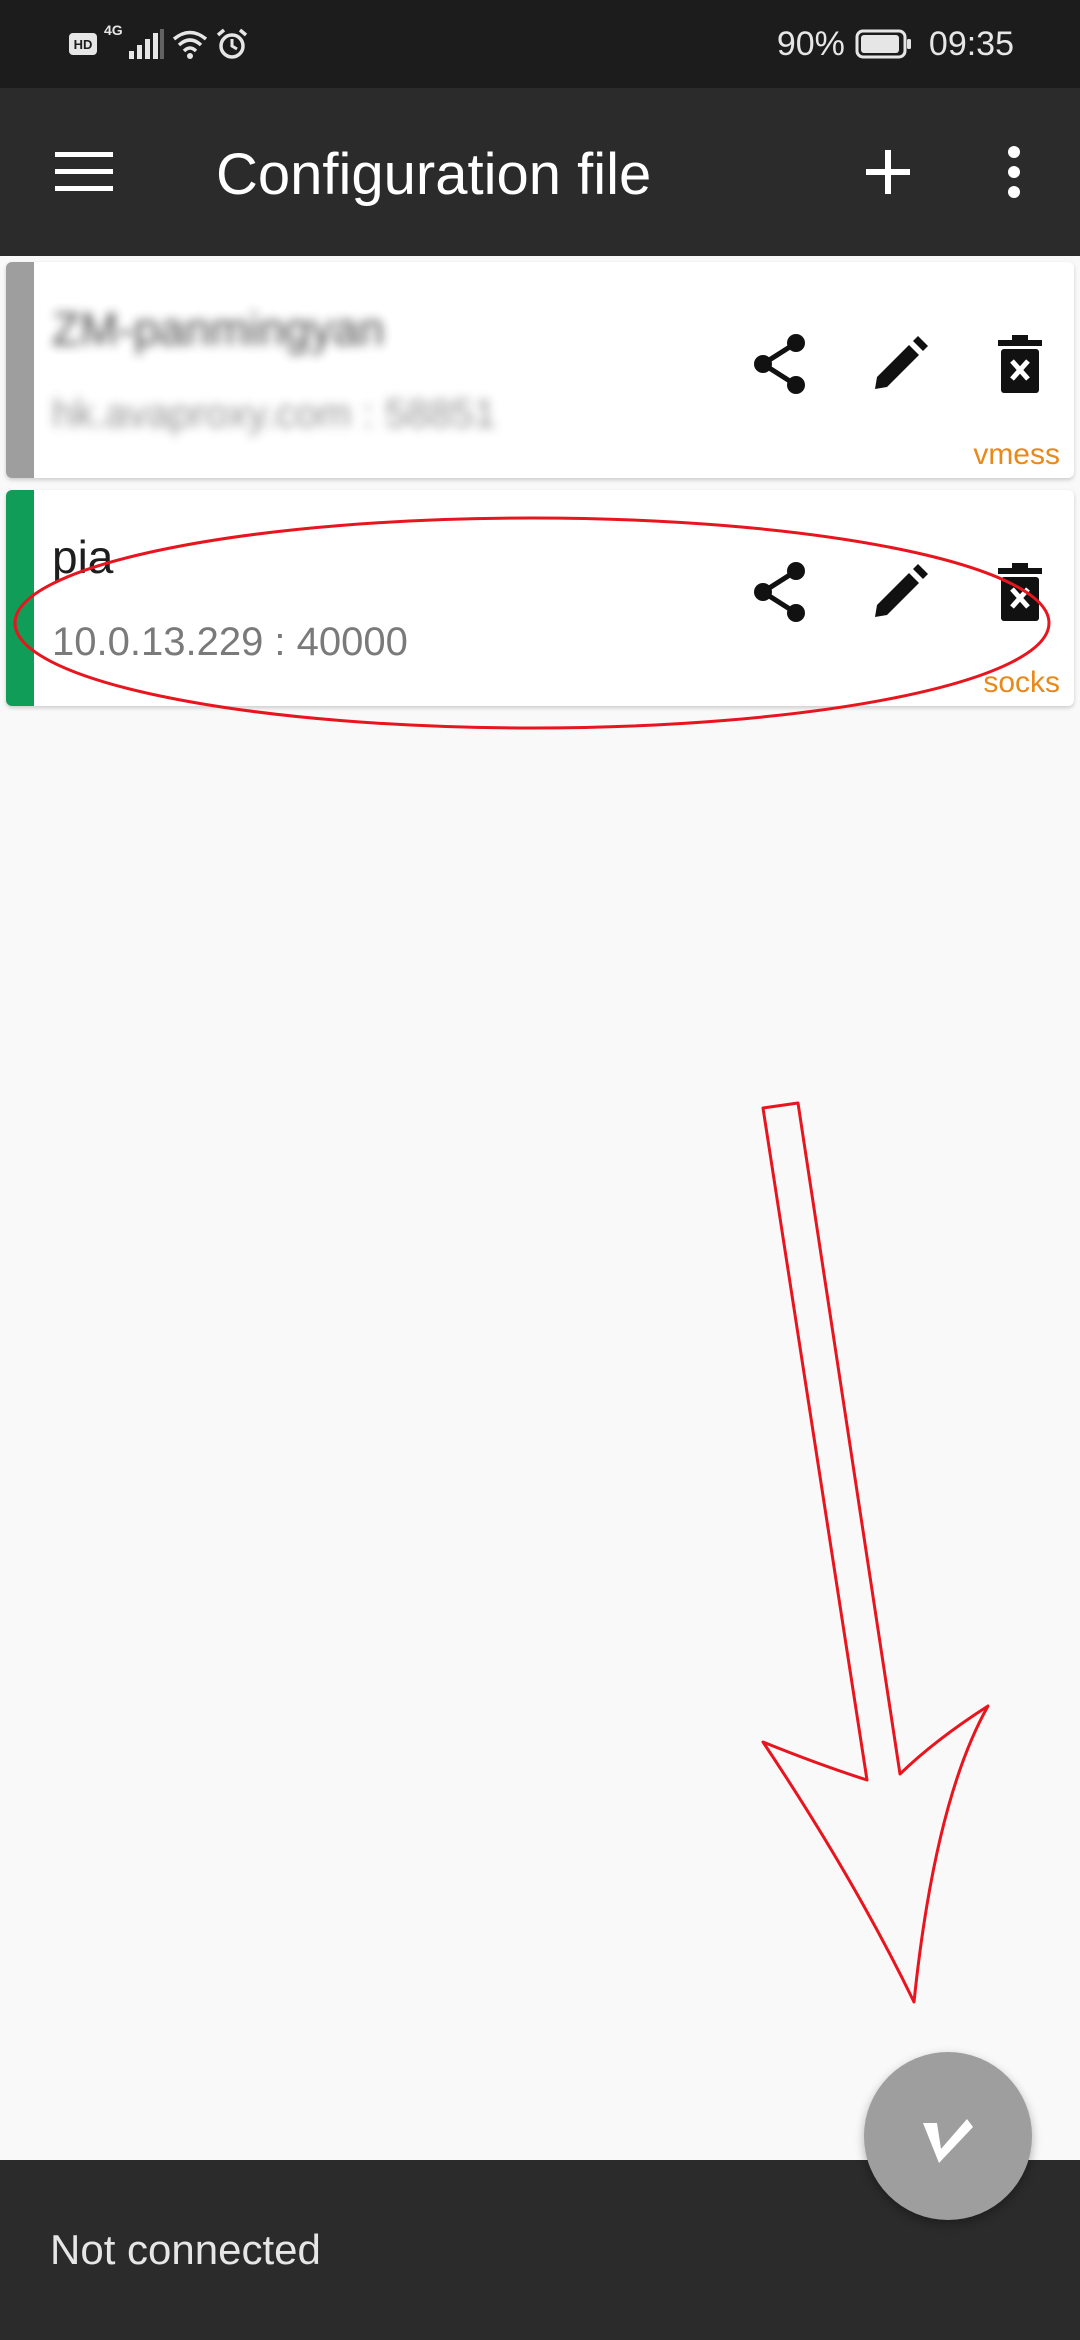  Describe the element at coordinates (540, 598) in the screenshot. I see `config-item-selected: pia 10.0.13.229 : 40000 sock` at that location.